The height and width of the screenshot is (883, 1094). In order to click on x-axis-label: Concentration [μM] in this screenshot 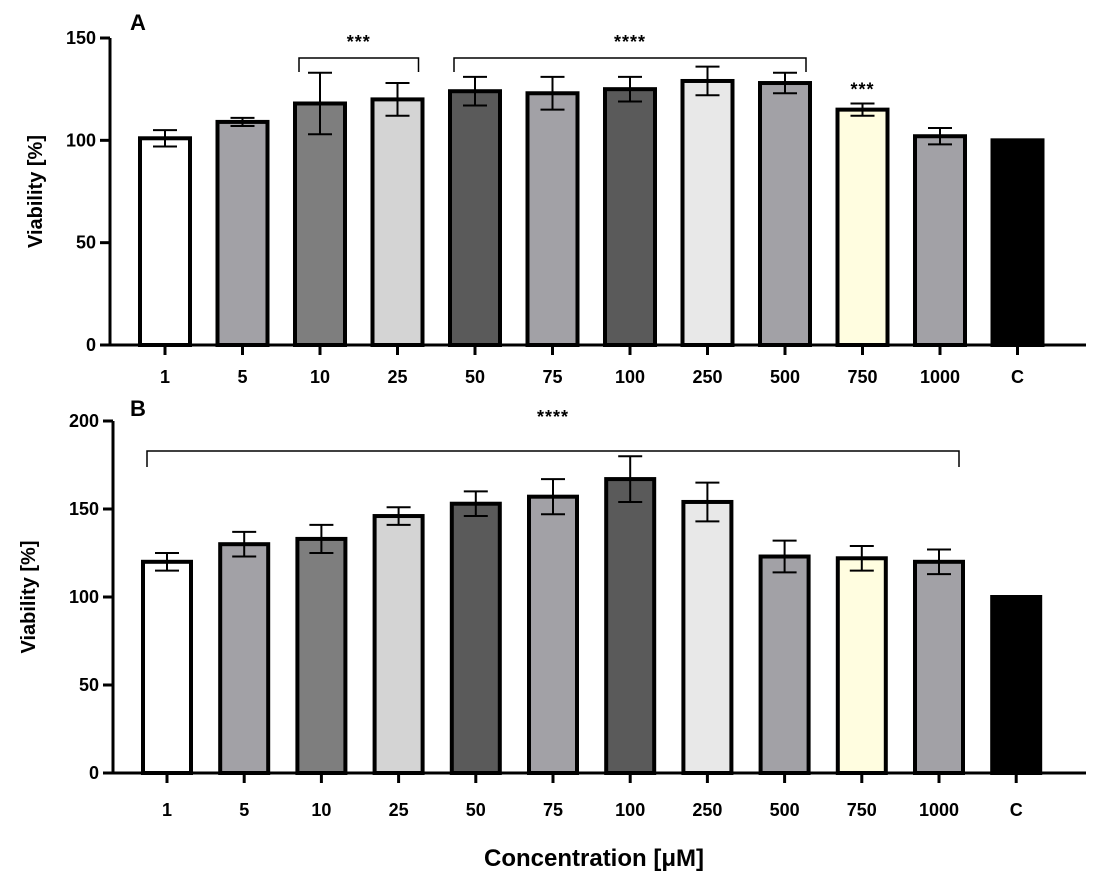, I will do `click(594, 858)`.